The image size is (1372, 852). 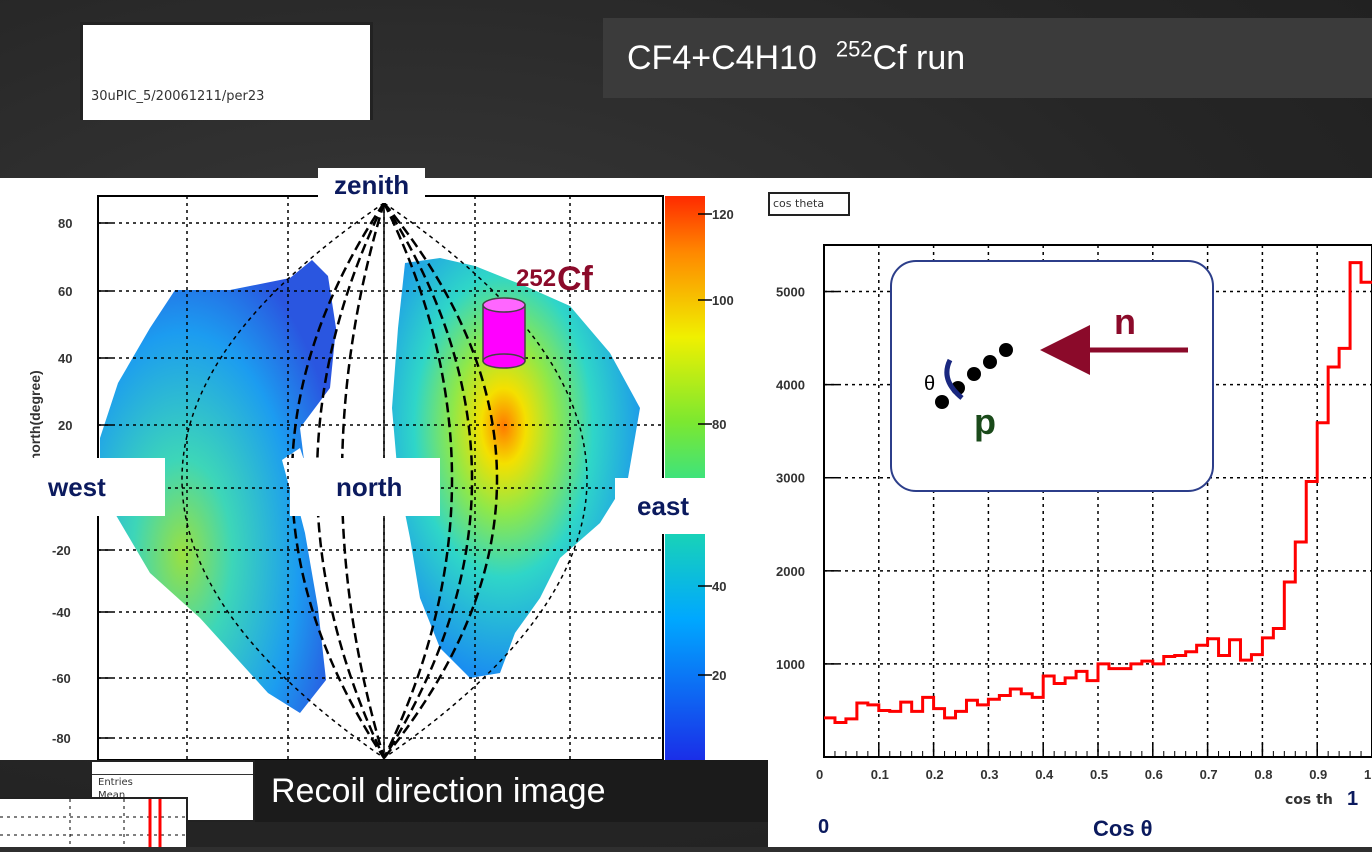 I want to click on label-east: east, so click(x=662, y=506).